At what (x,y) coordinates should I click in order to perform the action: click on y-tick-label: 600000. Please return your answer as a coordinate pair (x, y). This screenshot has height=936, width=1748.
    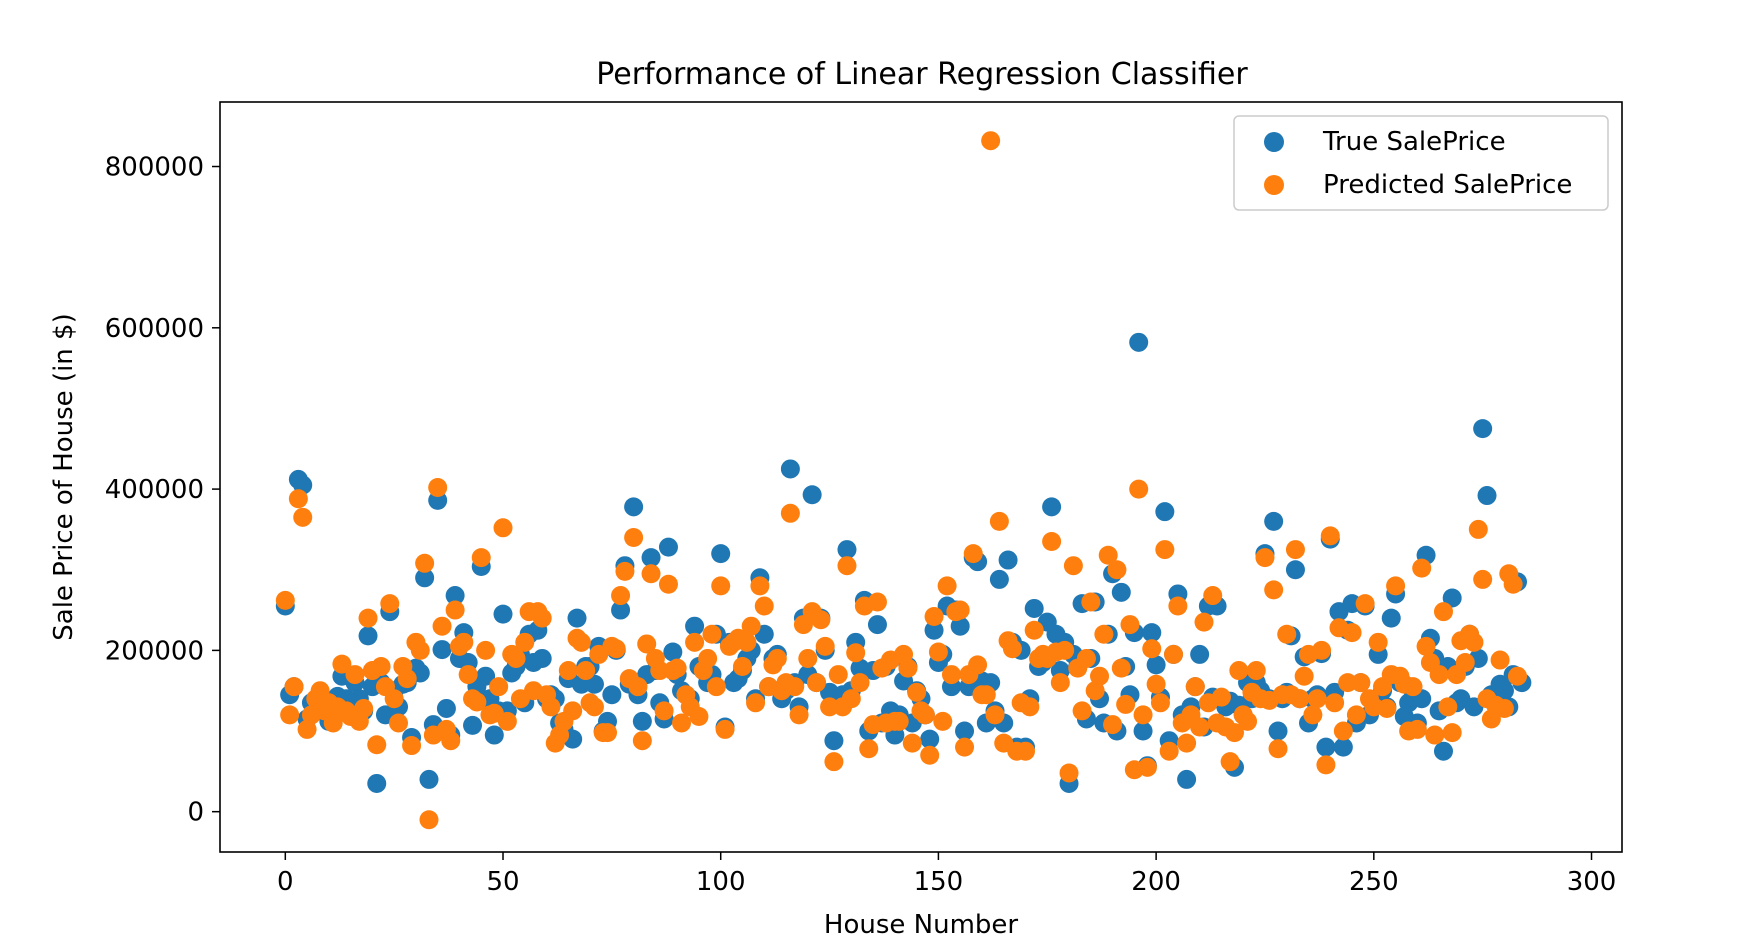
    Looking at the image, I should click on (154, 329).